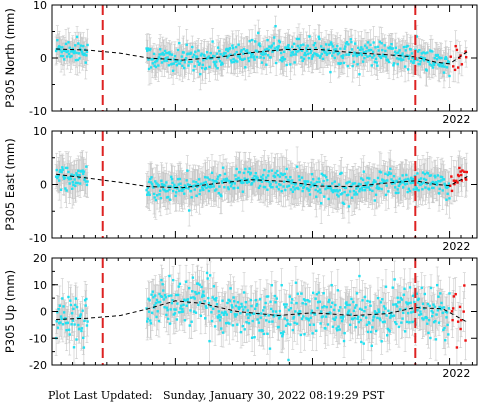 This screenshot has height=404, width=481. What do you see at coordinates (40, 6) in the screenshot?
I see `y-tick-label: 10` at bounding box center [40, 6].